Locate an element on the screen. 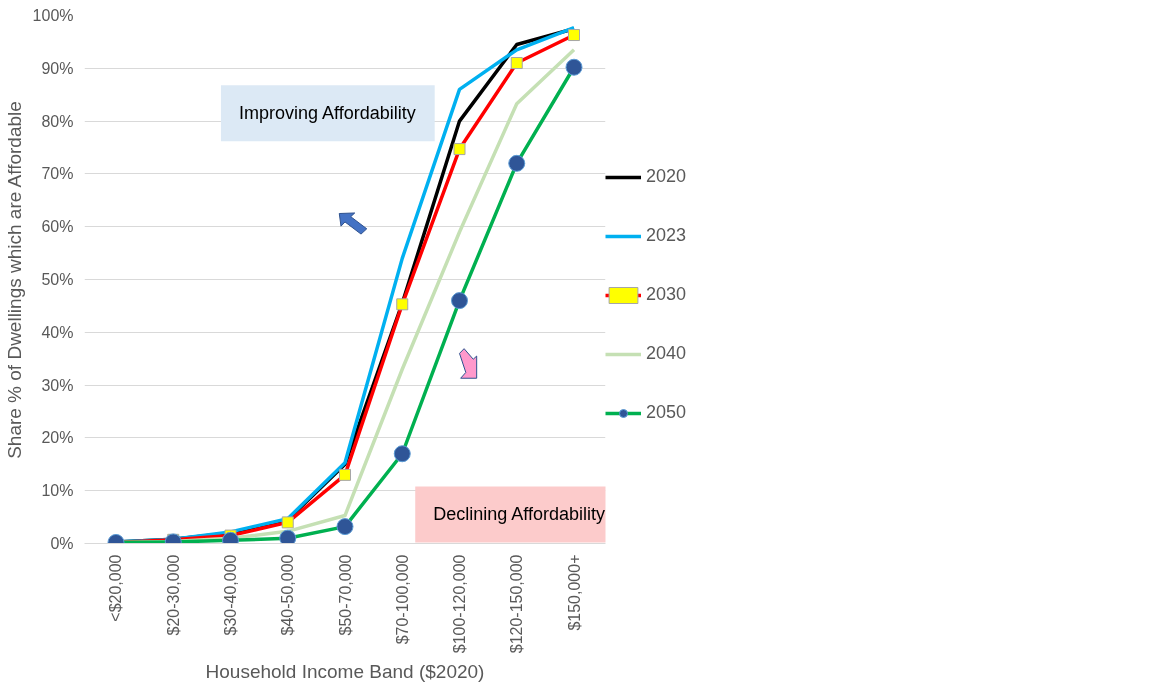  y-tick-label: 30% is located at coordinates (57, 385).